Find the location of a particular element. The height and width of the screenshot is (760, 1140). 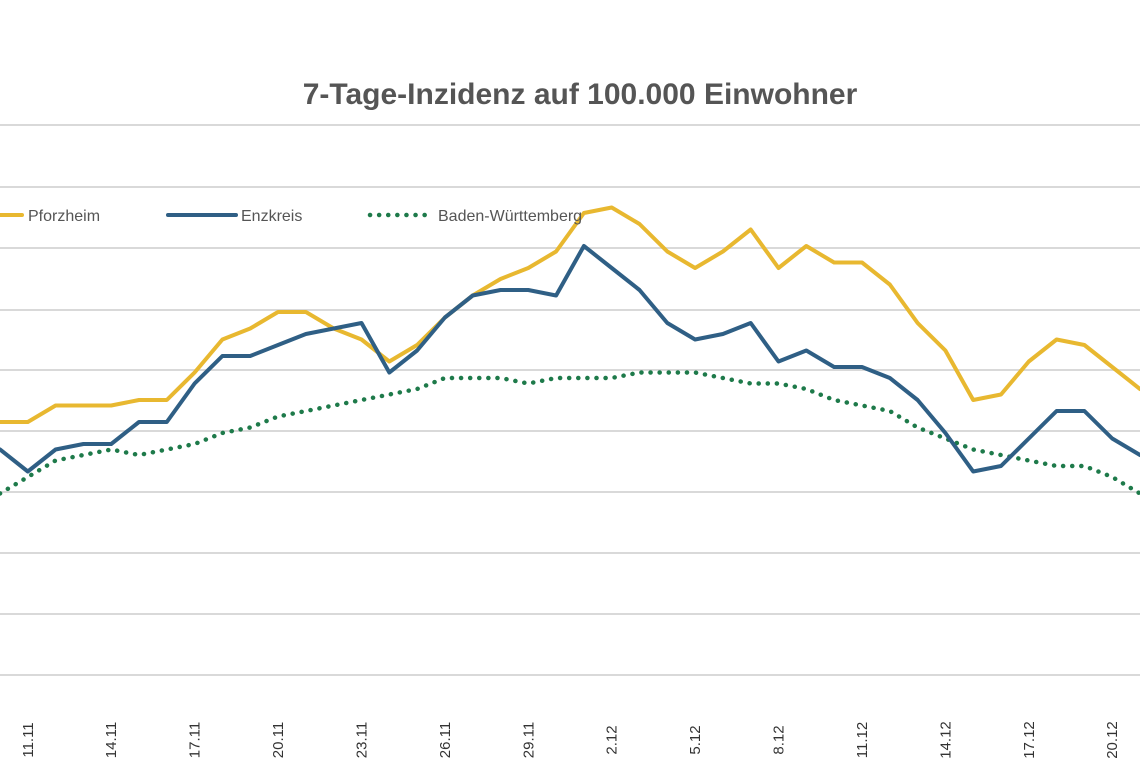

legend-label-pforzheim: Pforzheim is located at coordinates (64, 216).